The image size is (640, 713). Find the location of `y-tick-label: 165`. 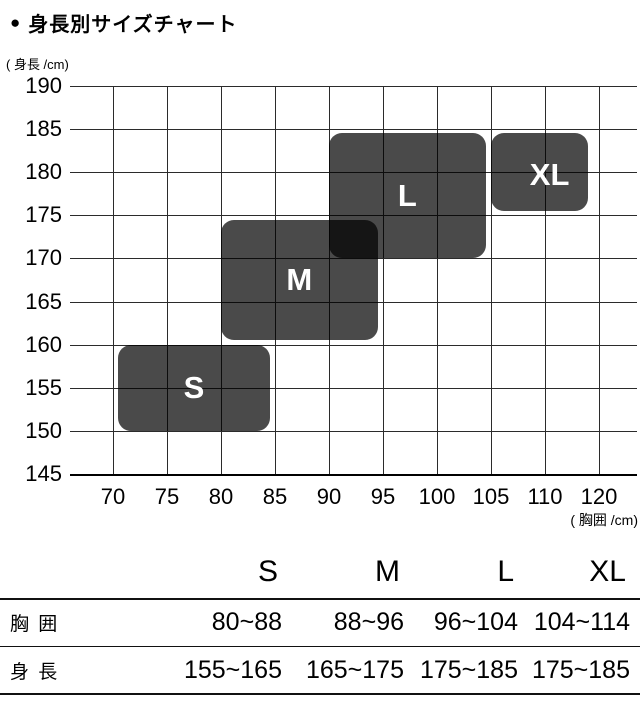

y-tick-label: 165 is located at coordinates (43, 301).